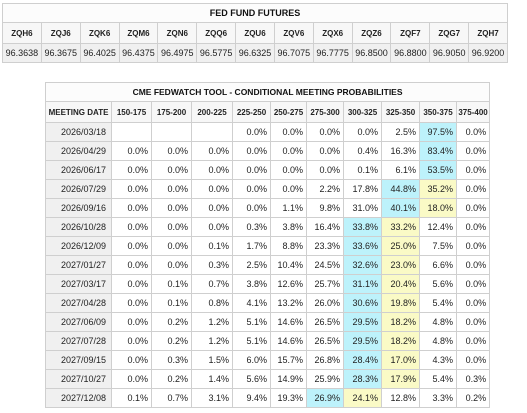  What do you see at coordinates (212, 360) in the screenshot?
I see `probability-cell: 1.5%` at bounding box center [212, 360].